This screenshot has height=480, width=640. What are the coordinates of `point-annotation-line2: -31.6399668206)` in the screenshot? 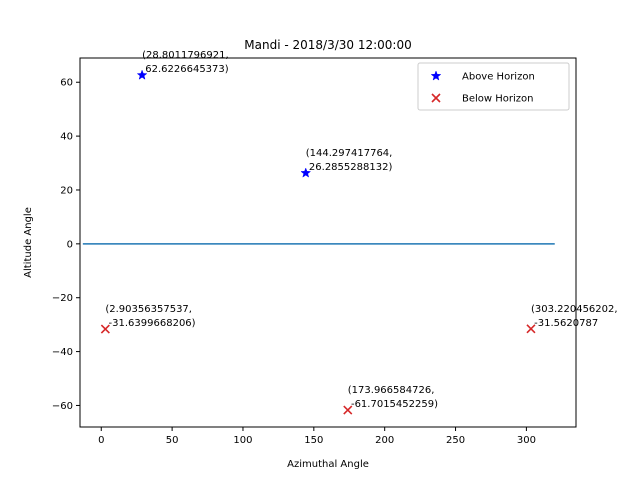 It's located at (150, 323).